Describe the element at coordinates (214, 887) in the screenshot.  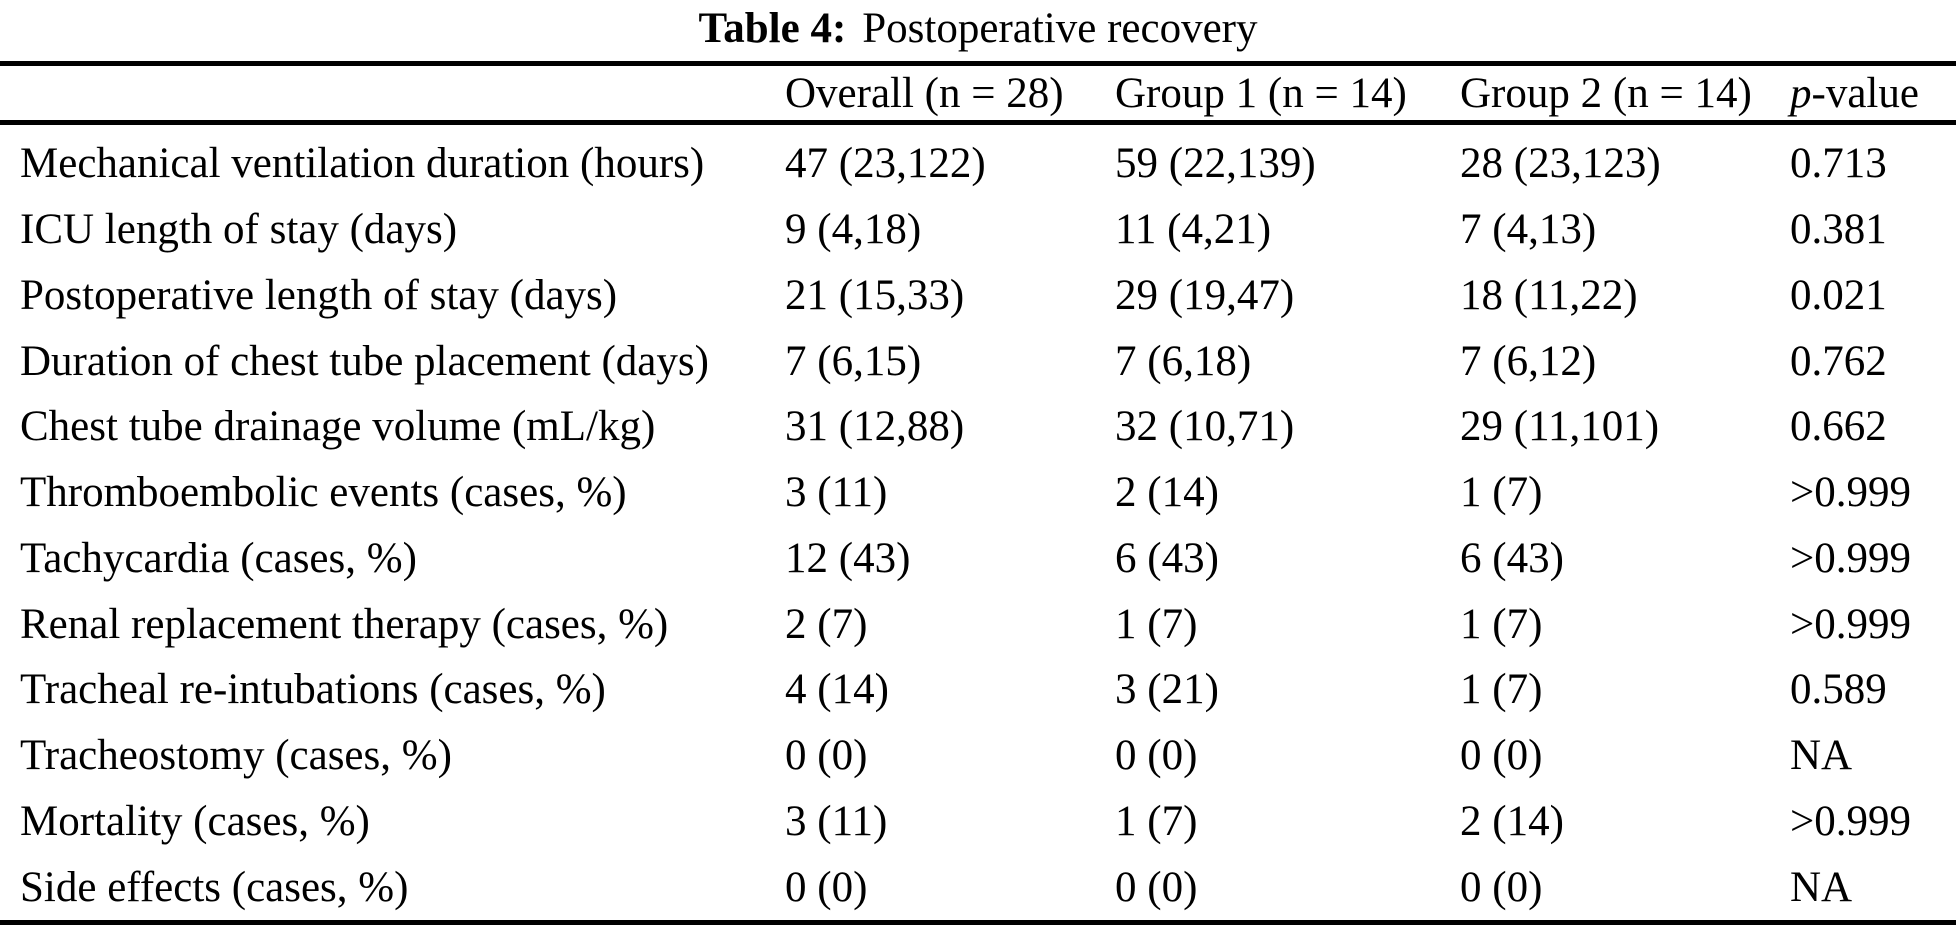
I see `row-label: Side effects (cases, %)` at that location.